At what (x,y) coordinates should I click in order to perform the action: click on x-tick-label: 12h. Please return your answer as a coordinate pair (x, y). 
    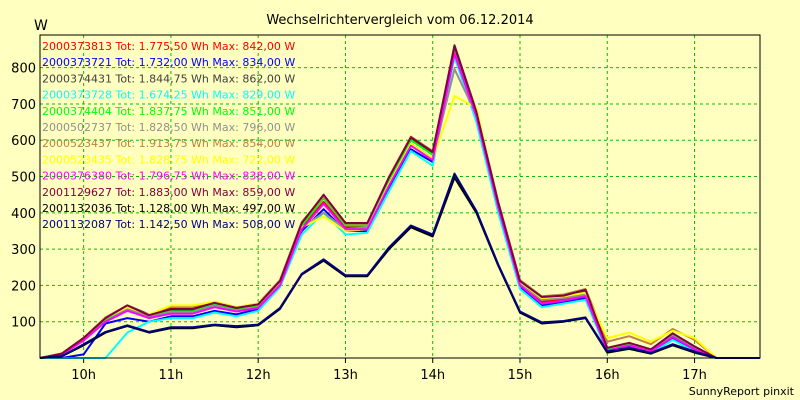
    Looking at the image, I should click on (258, 375).